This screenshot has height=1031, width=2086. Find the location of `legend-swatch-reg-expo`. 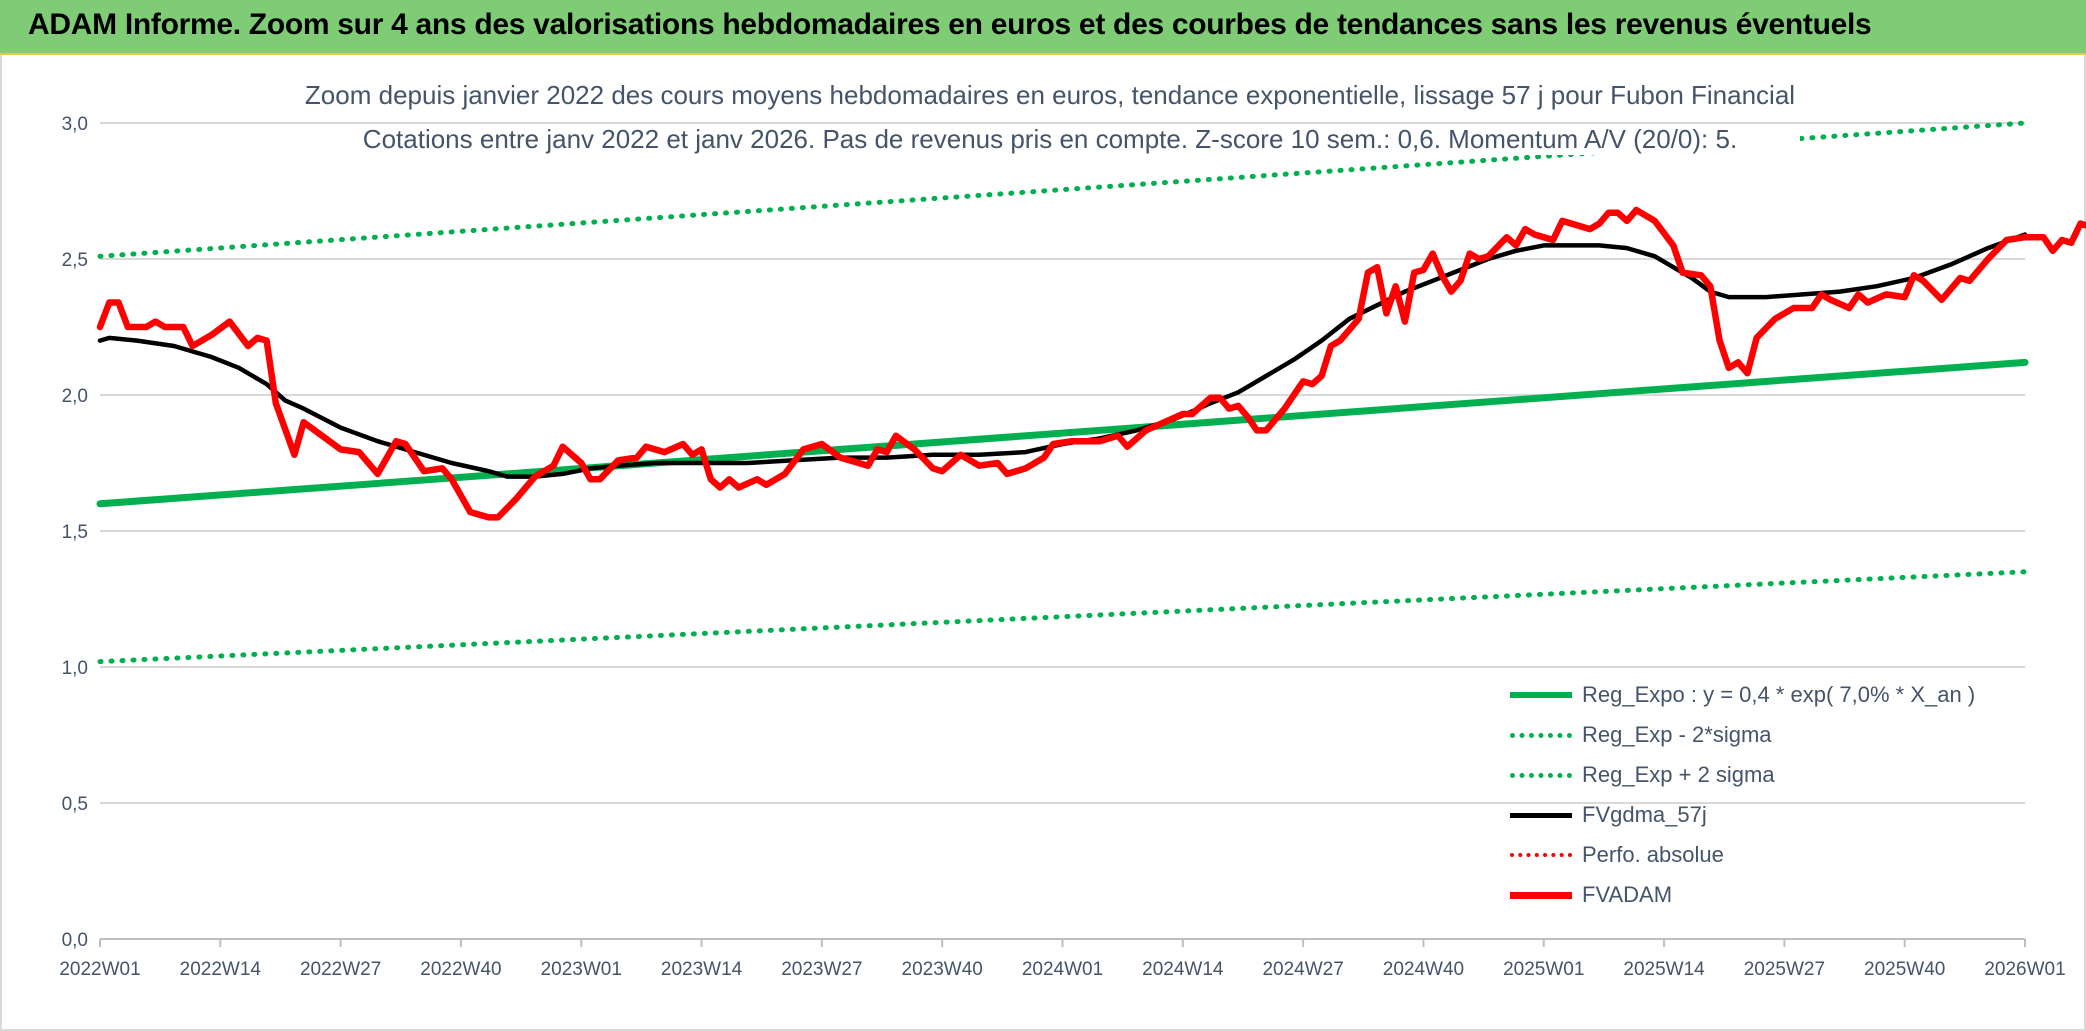

legend-swatch-reg-expo is located at coordinates (1541, 695).